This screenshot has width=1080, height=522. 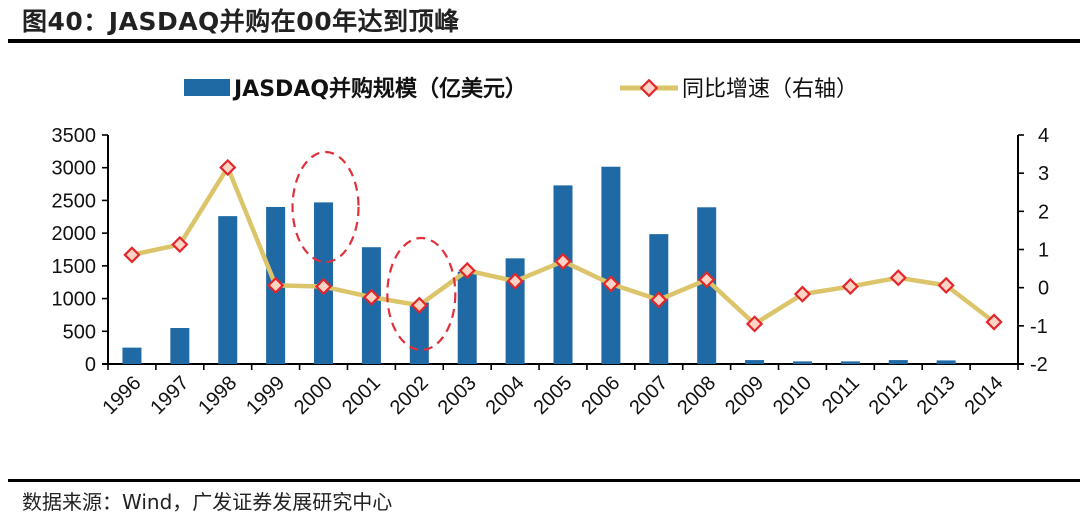 I want to click on highlight-ellipse-2000, so click(x=325, y=207).